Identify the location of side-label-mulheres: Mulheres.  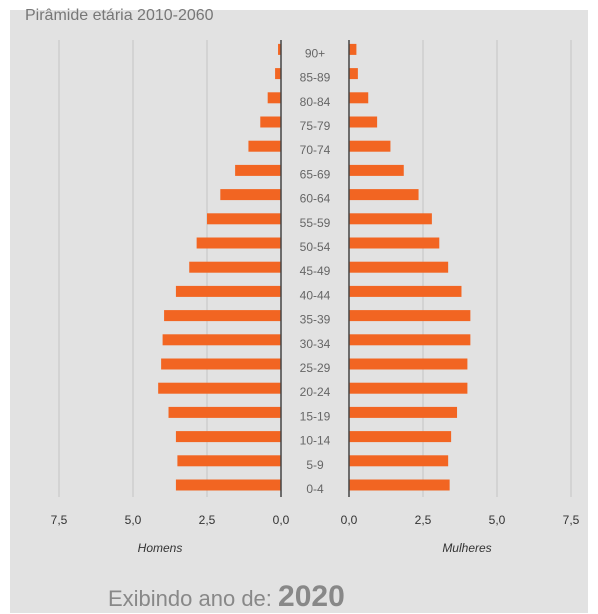
(466, 548).